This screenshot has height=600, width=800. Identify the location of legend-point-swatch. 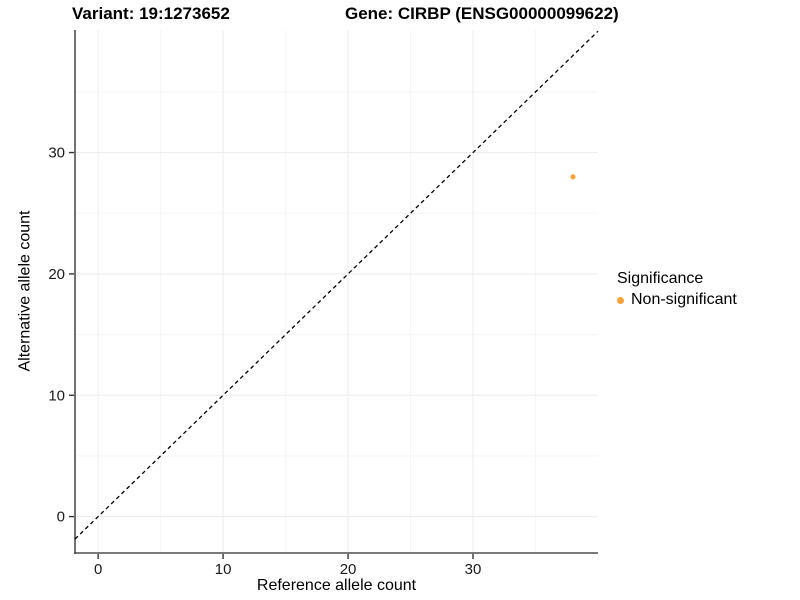
(620, 300).